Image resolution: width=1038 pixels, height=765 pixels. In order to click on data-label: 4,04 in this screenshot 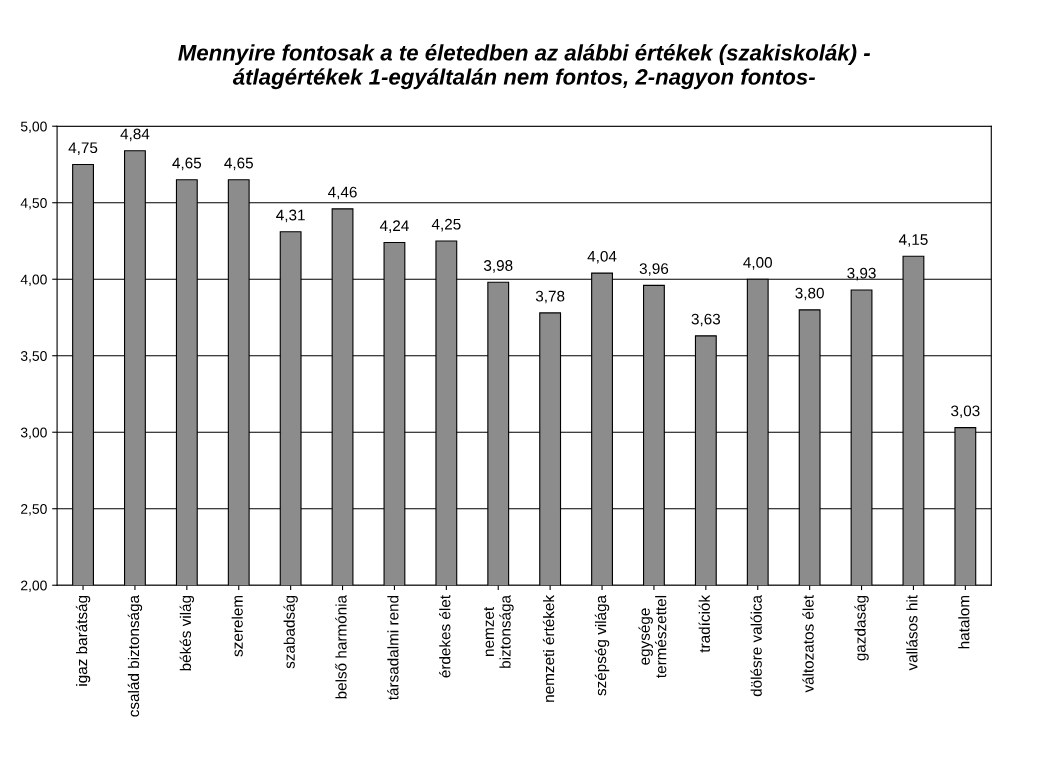, I will do `click(602, 257)`.